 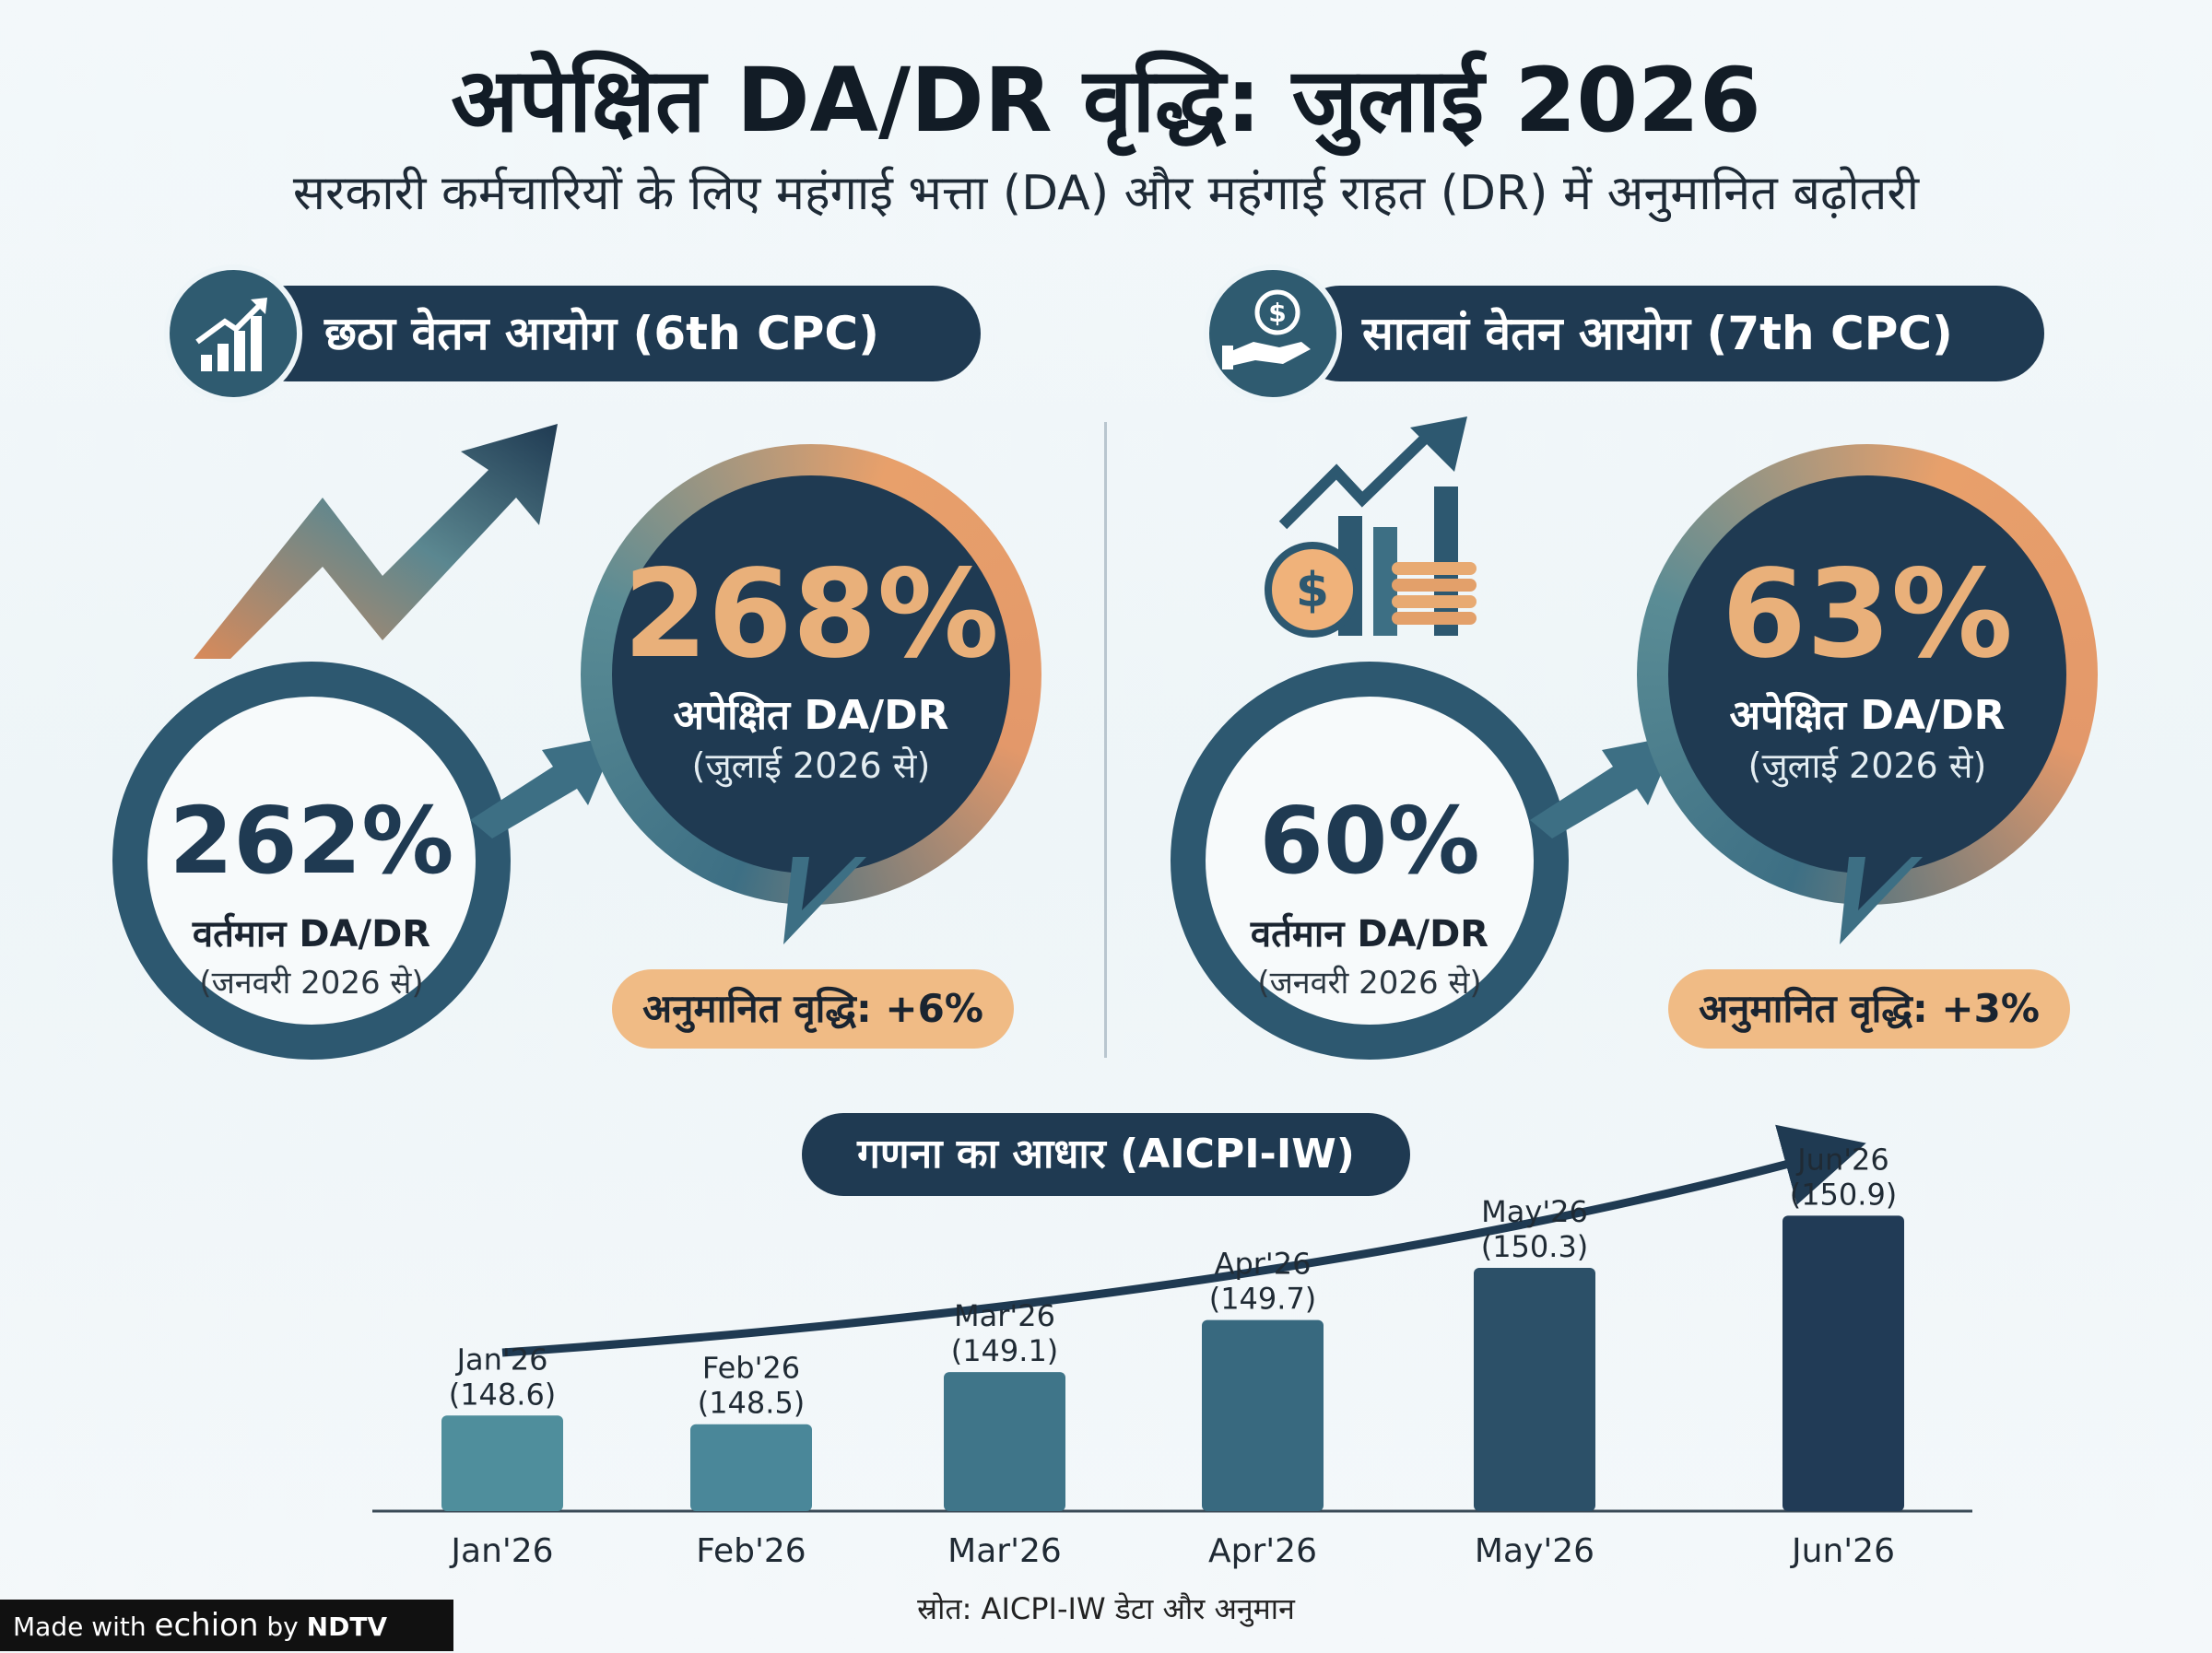 I want to click on cpc6-expected-value: 268%, so click(x=811, y=615).